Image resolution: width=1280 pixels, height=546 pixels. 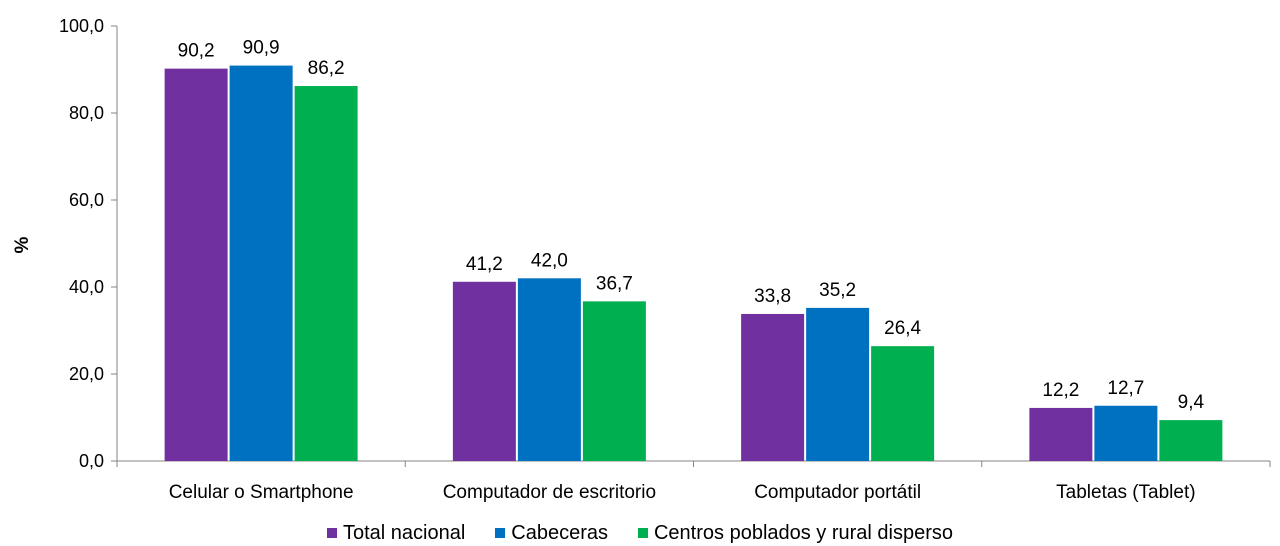 What do you see at coordinates (837, 492) in the screenshot?
I see `category-label: Computador portátil` at bounding box center [837, 492].